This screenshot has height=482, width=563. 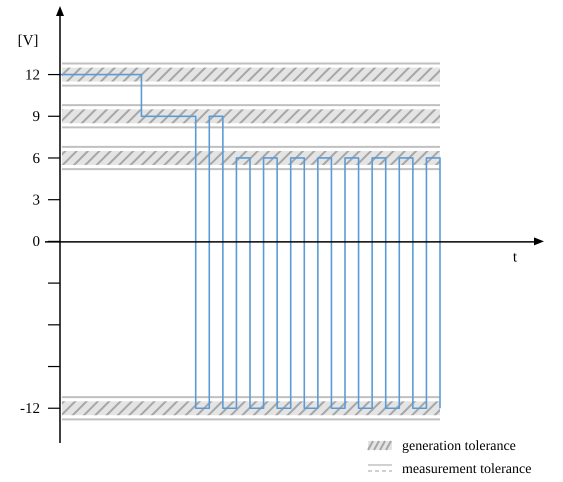 What do you see at coordinates (36, 242) in the screenshot?
I see `y-tick-label: 0` at bounding box center [36, 242].